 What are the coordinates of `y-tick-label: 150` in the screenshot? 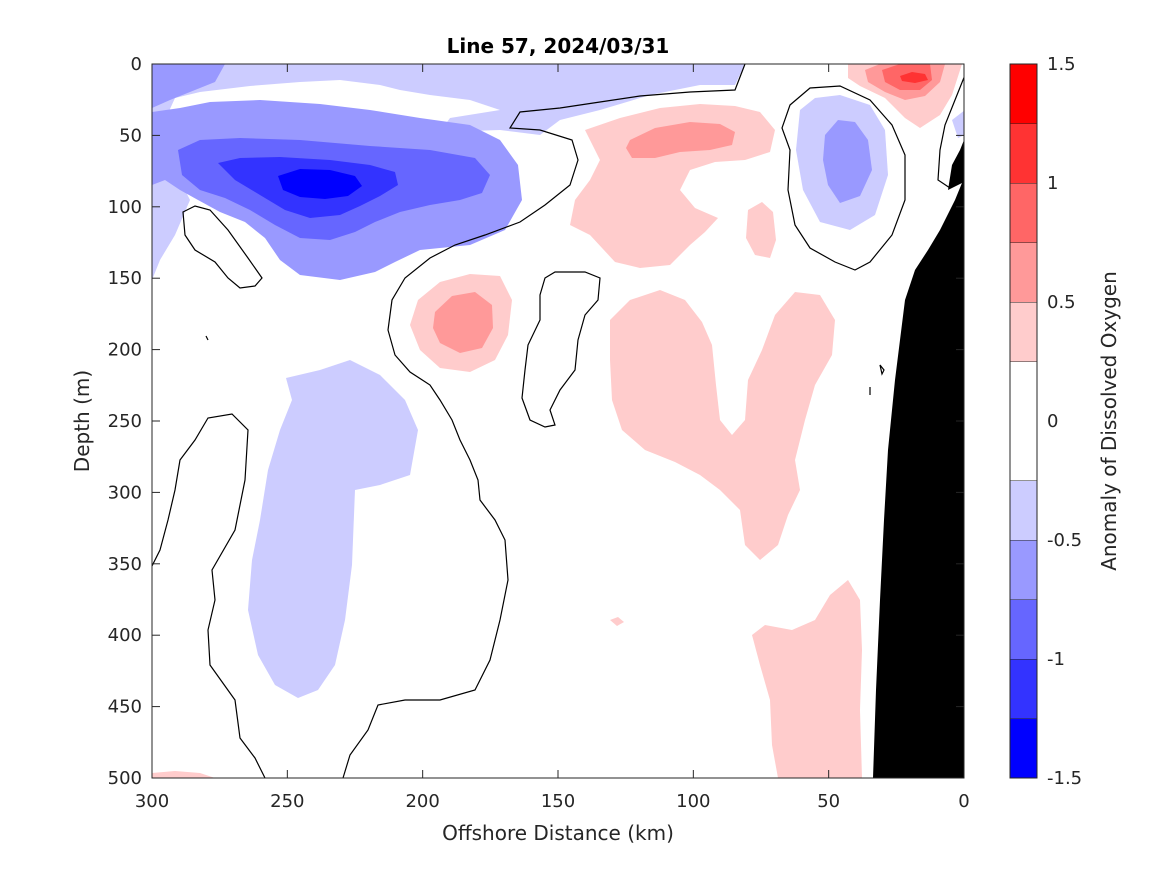 It's located at (125, 278).